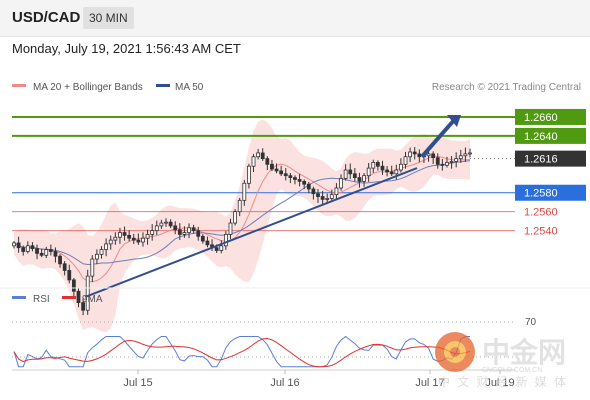 This screenshot has height=400, width=590. What do you see at coordinates (506, 87) in the screenshot?
I see `copyright: Research © 2021 Trading Central` at bounding box center [506, 87].